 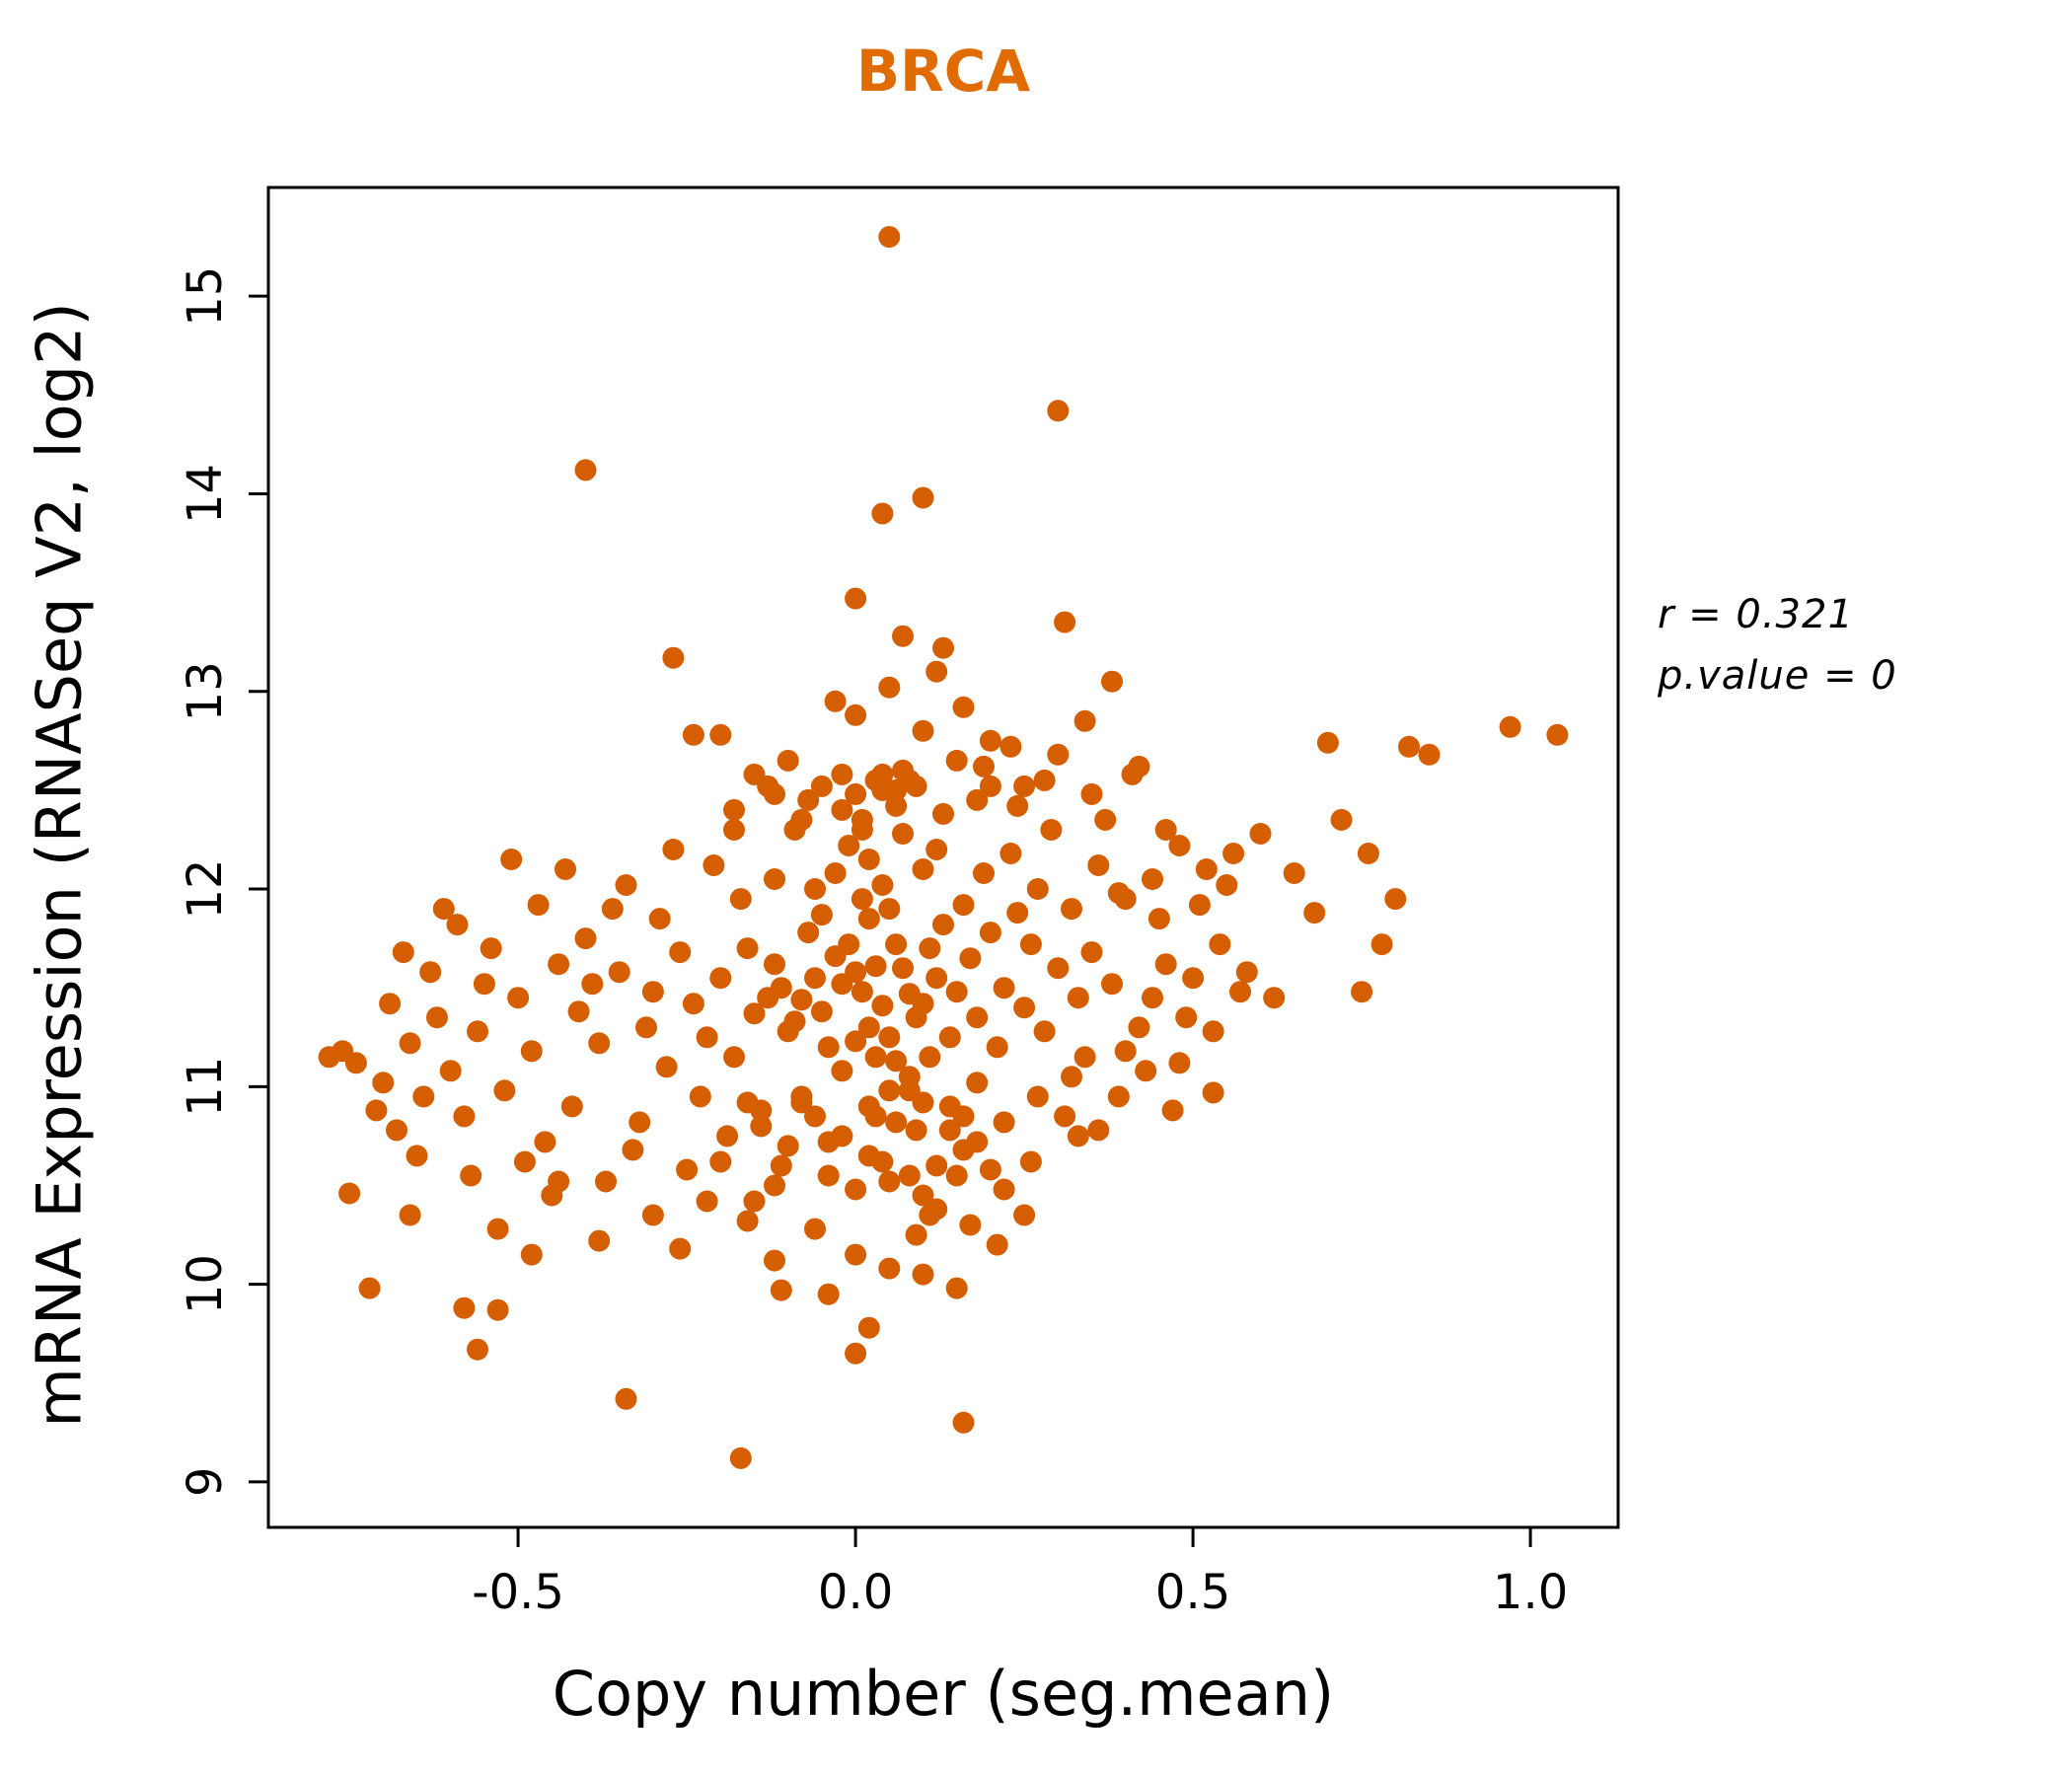 I want to click on y-tick-label: 10, so click(x=205, y=1284).